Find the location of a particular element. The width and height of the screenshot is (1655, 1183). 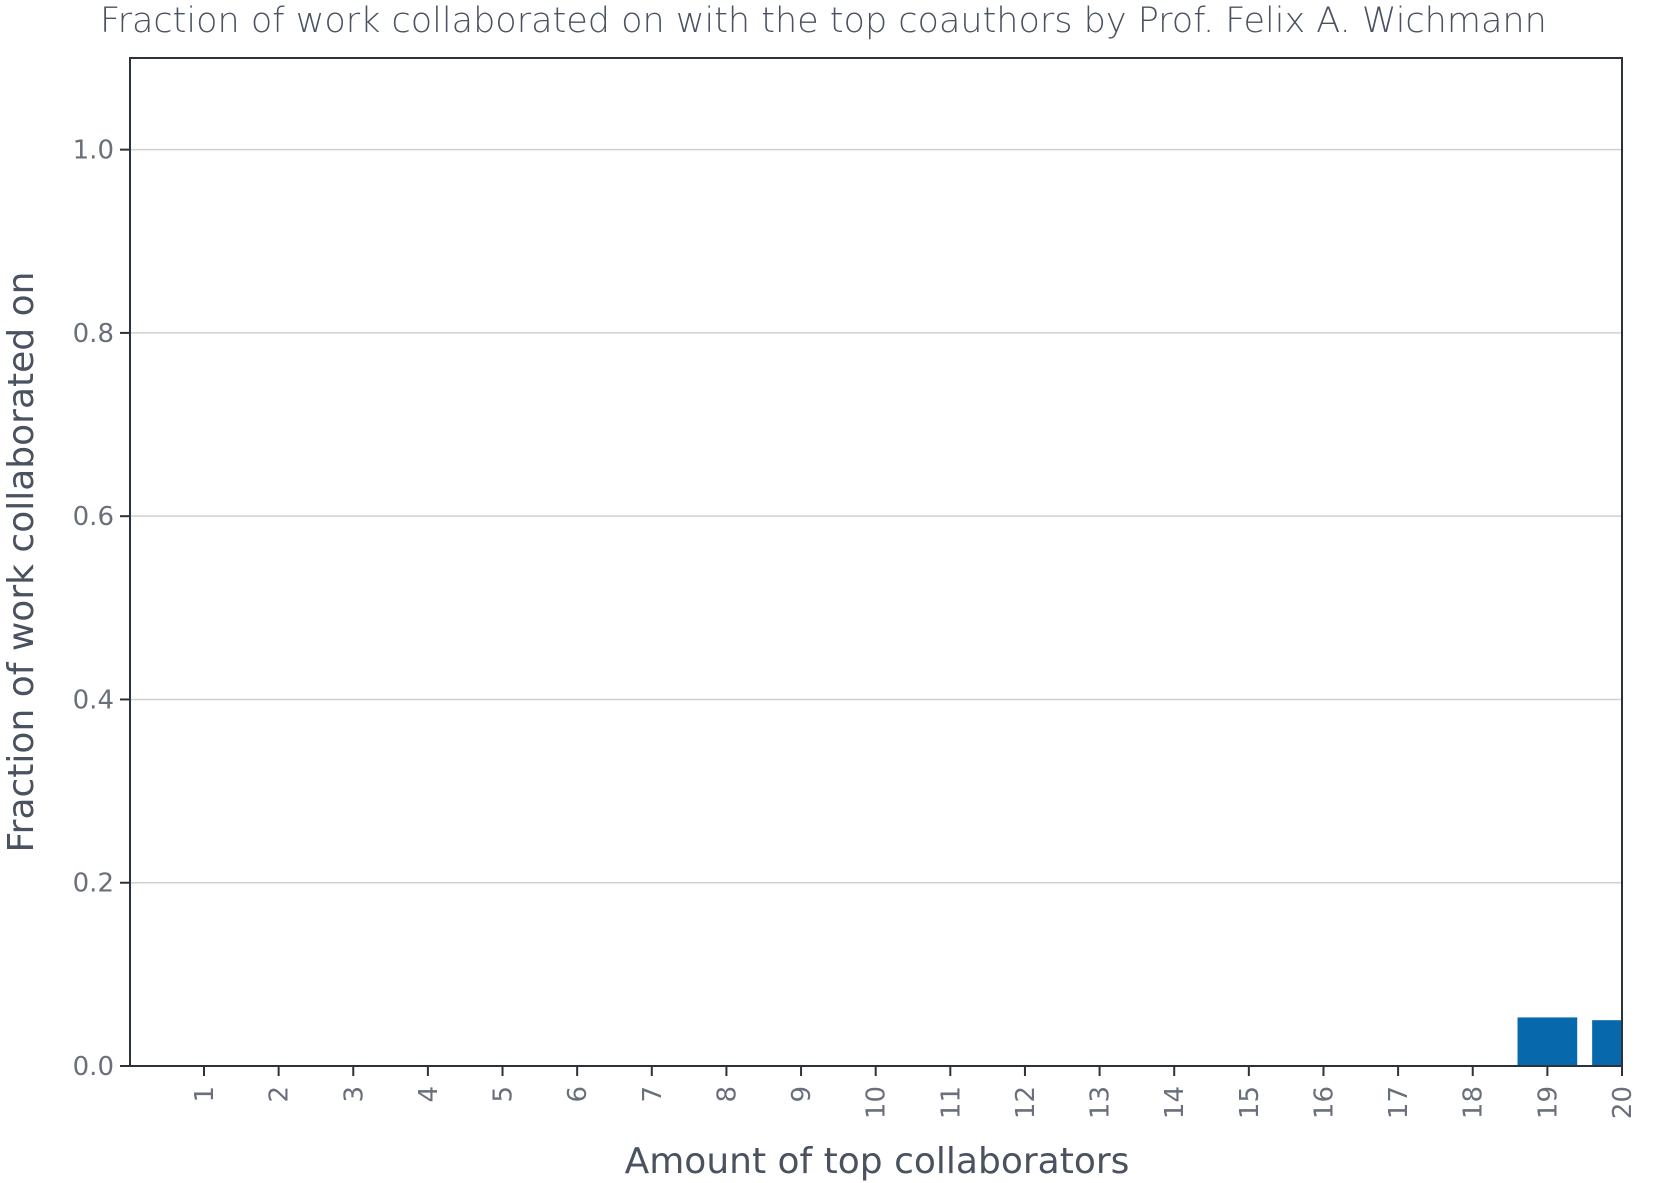

x-tick-label: 11 is located at coordinates (951, 1102).